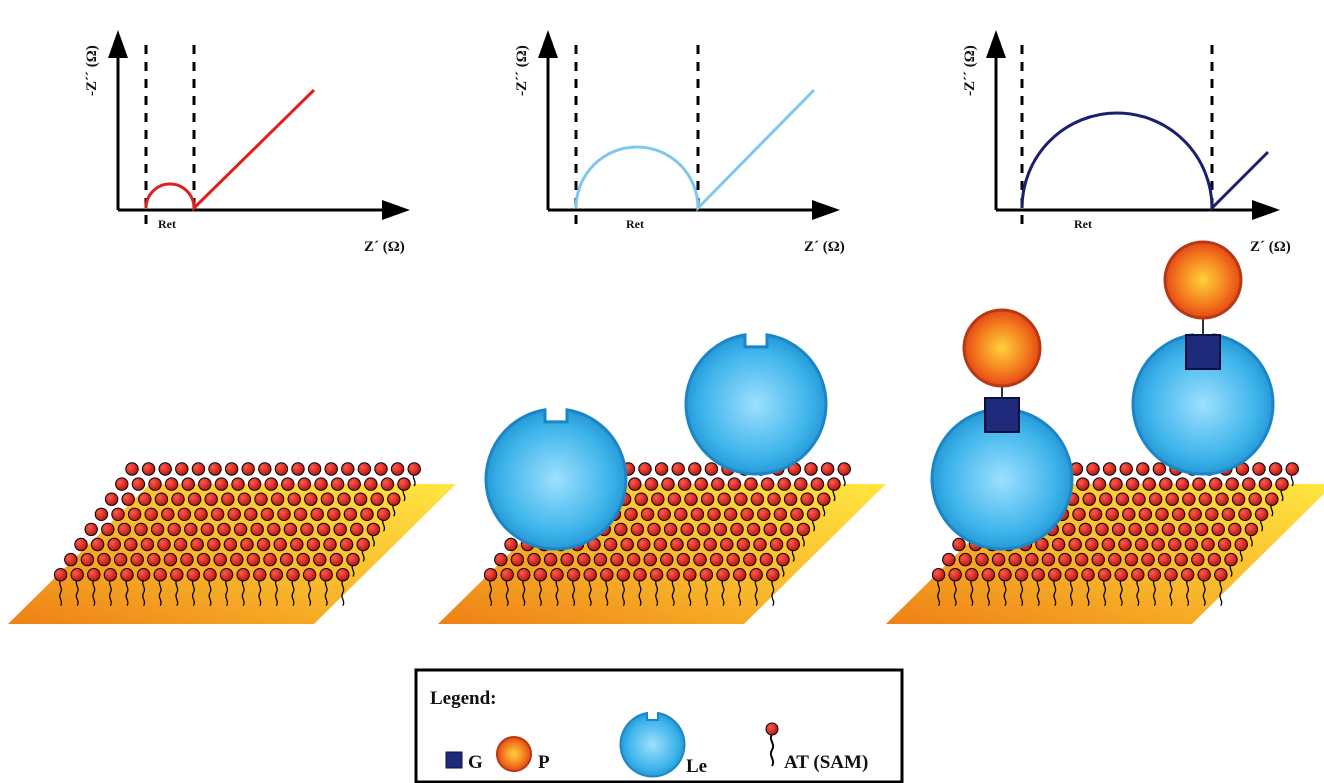 Image resolution: width=1324 pixels, height=783 pixels. What do you see at coordinates (463, 698) in the screenshot?
I see `legend-title: Legend:` at bounding box center [463, 698].